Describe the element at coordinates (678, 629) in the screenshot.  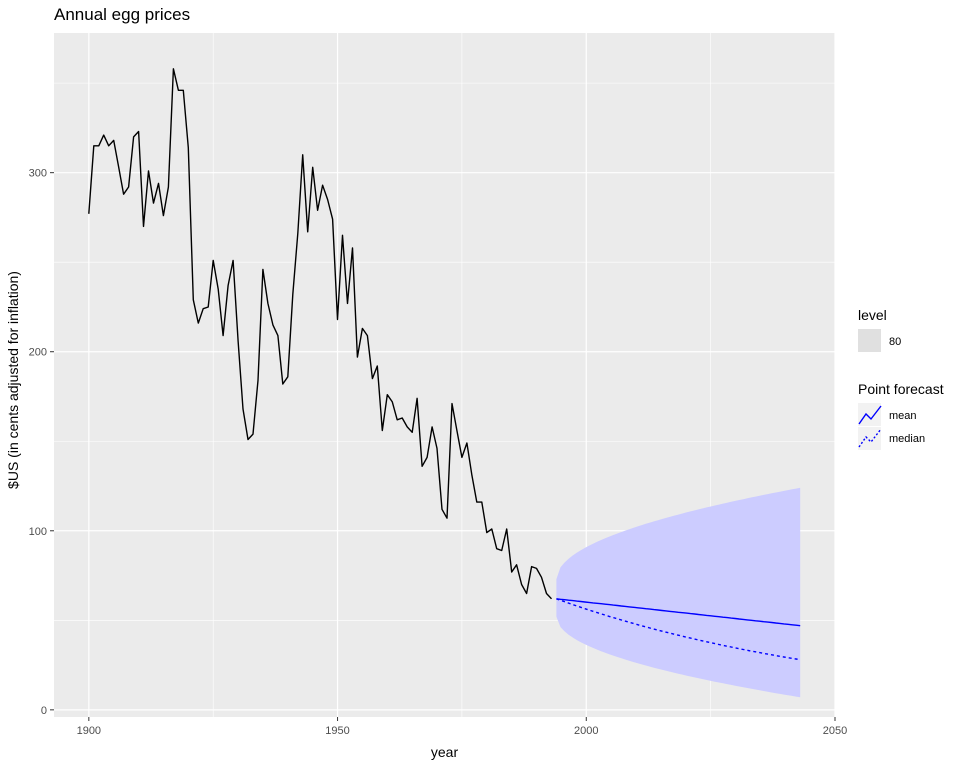
I see `forecast-median-line` at that location.